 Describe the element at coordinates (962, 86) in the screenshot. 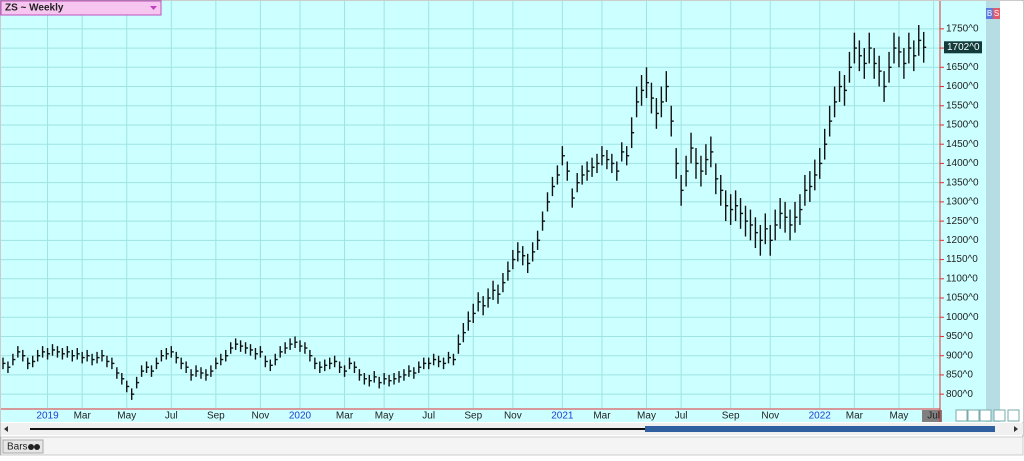

I see `y-tick-label: 1600^0` at that location.